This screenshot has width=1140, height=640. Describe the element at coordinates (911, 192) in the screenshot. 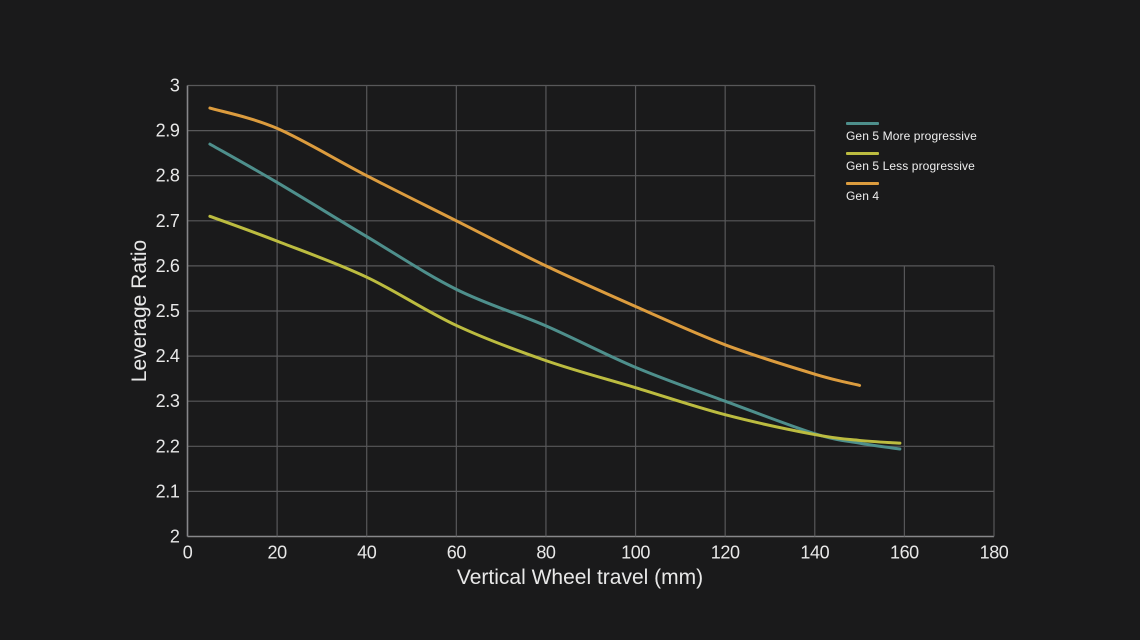

I see `legend-item-gen4: Gen 4` at that location.